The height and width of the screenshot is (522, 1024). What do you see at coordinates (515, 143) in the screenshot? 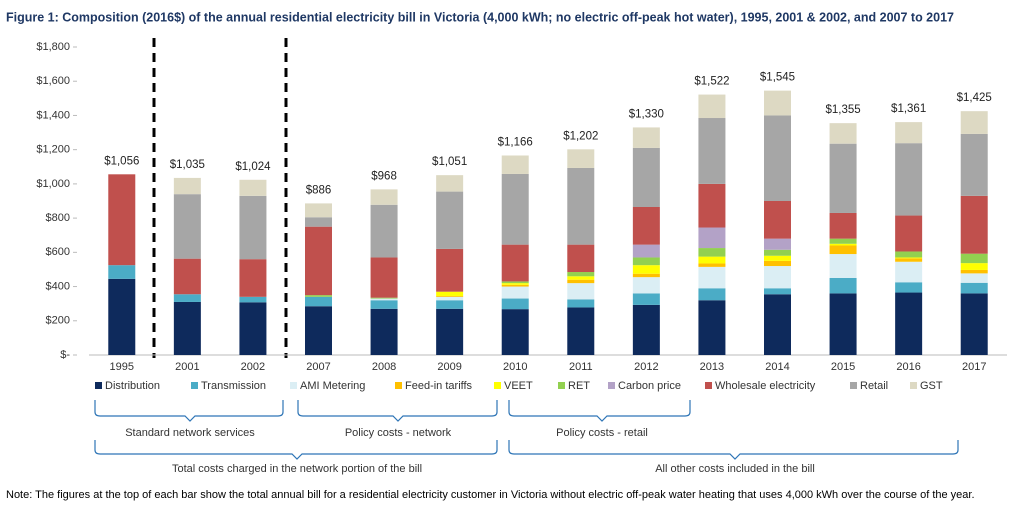
I see `total-label: $1,166` at bounding box center [515, 143].